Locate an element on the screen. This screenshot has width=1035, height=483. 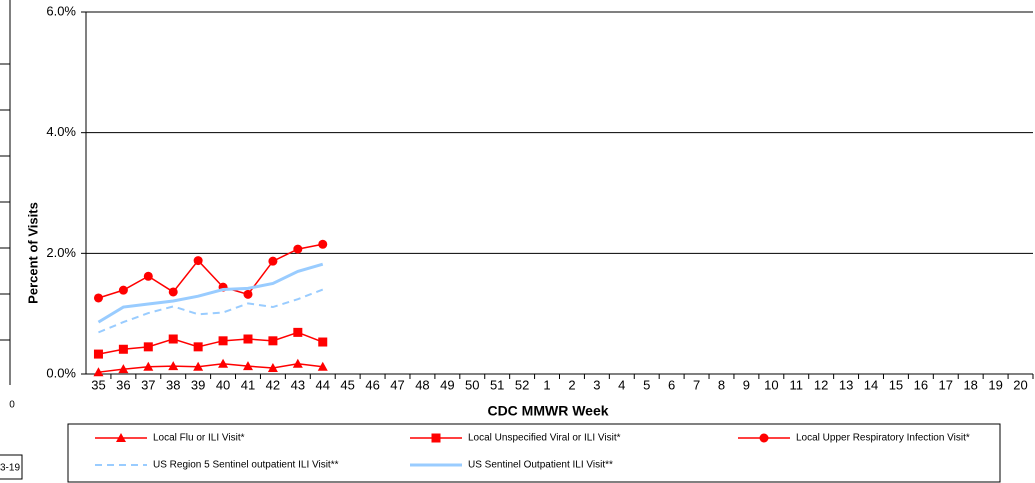
x-tick-label: 9 is located at coordinates (746, 384).